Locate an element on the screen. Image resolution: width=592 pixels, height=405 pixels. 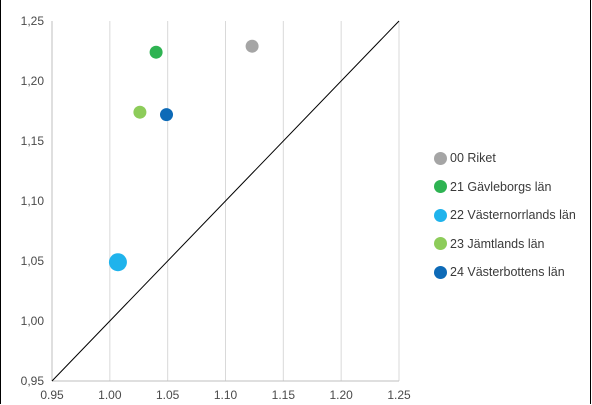
y-tick-label: 0,95 is located at coordinates (33, 381).